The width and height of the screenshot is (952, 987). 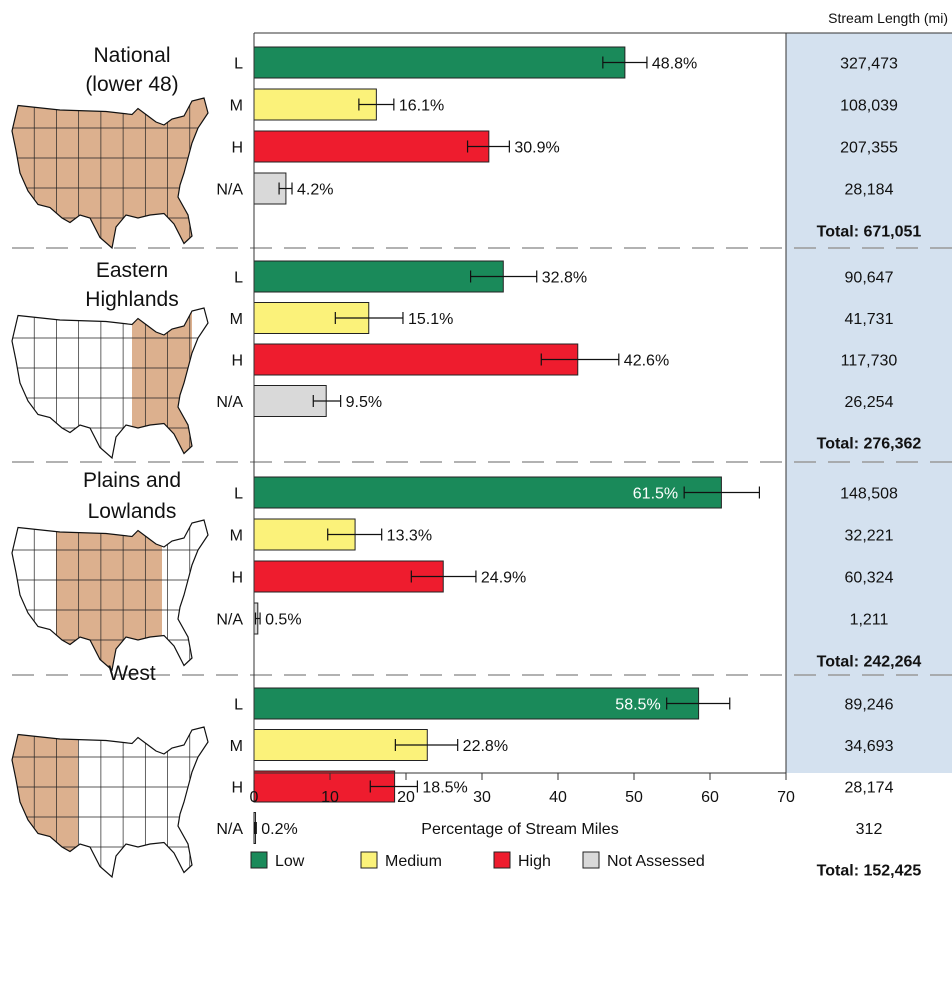 What do you see at coordinates (132, 673) in the screenshot?
I see `region-name: West` at bounding box center [132, 673].